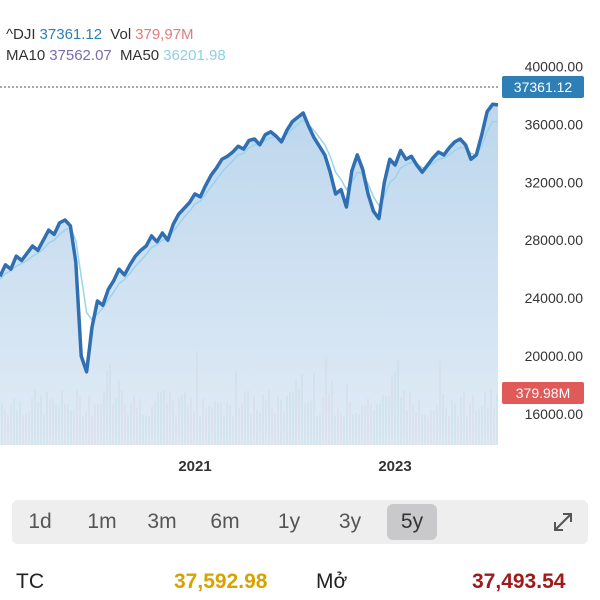 This screenshot has height=600, width=600. Describe the element at coordinates (394, 466) in the screenshot. I see `x-tick-label: 2023` at that location.